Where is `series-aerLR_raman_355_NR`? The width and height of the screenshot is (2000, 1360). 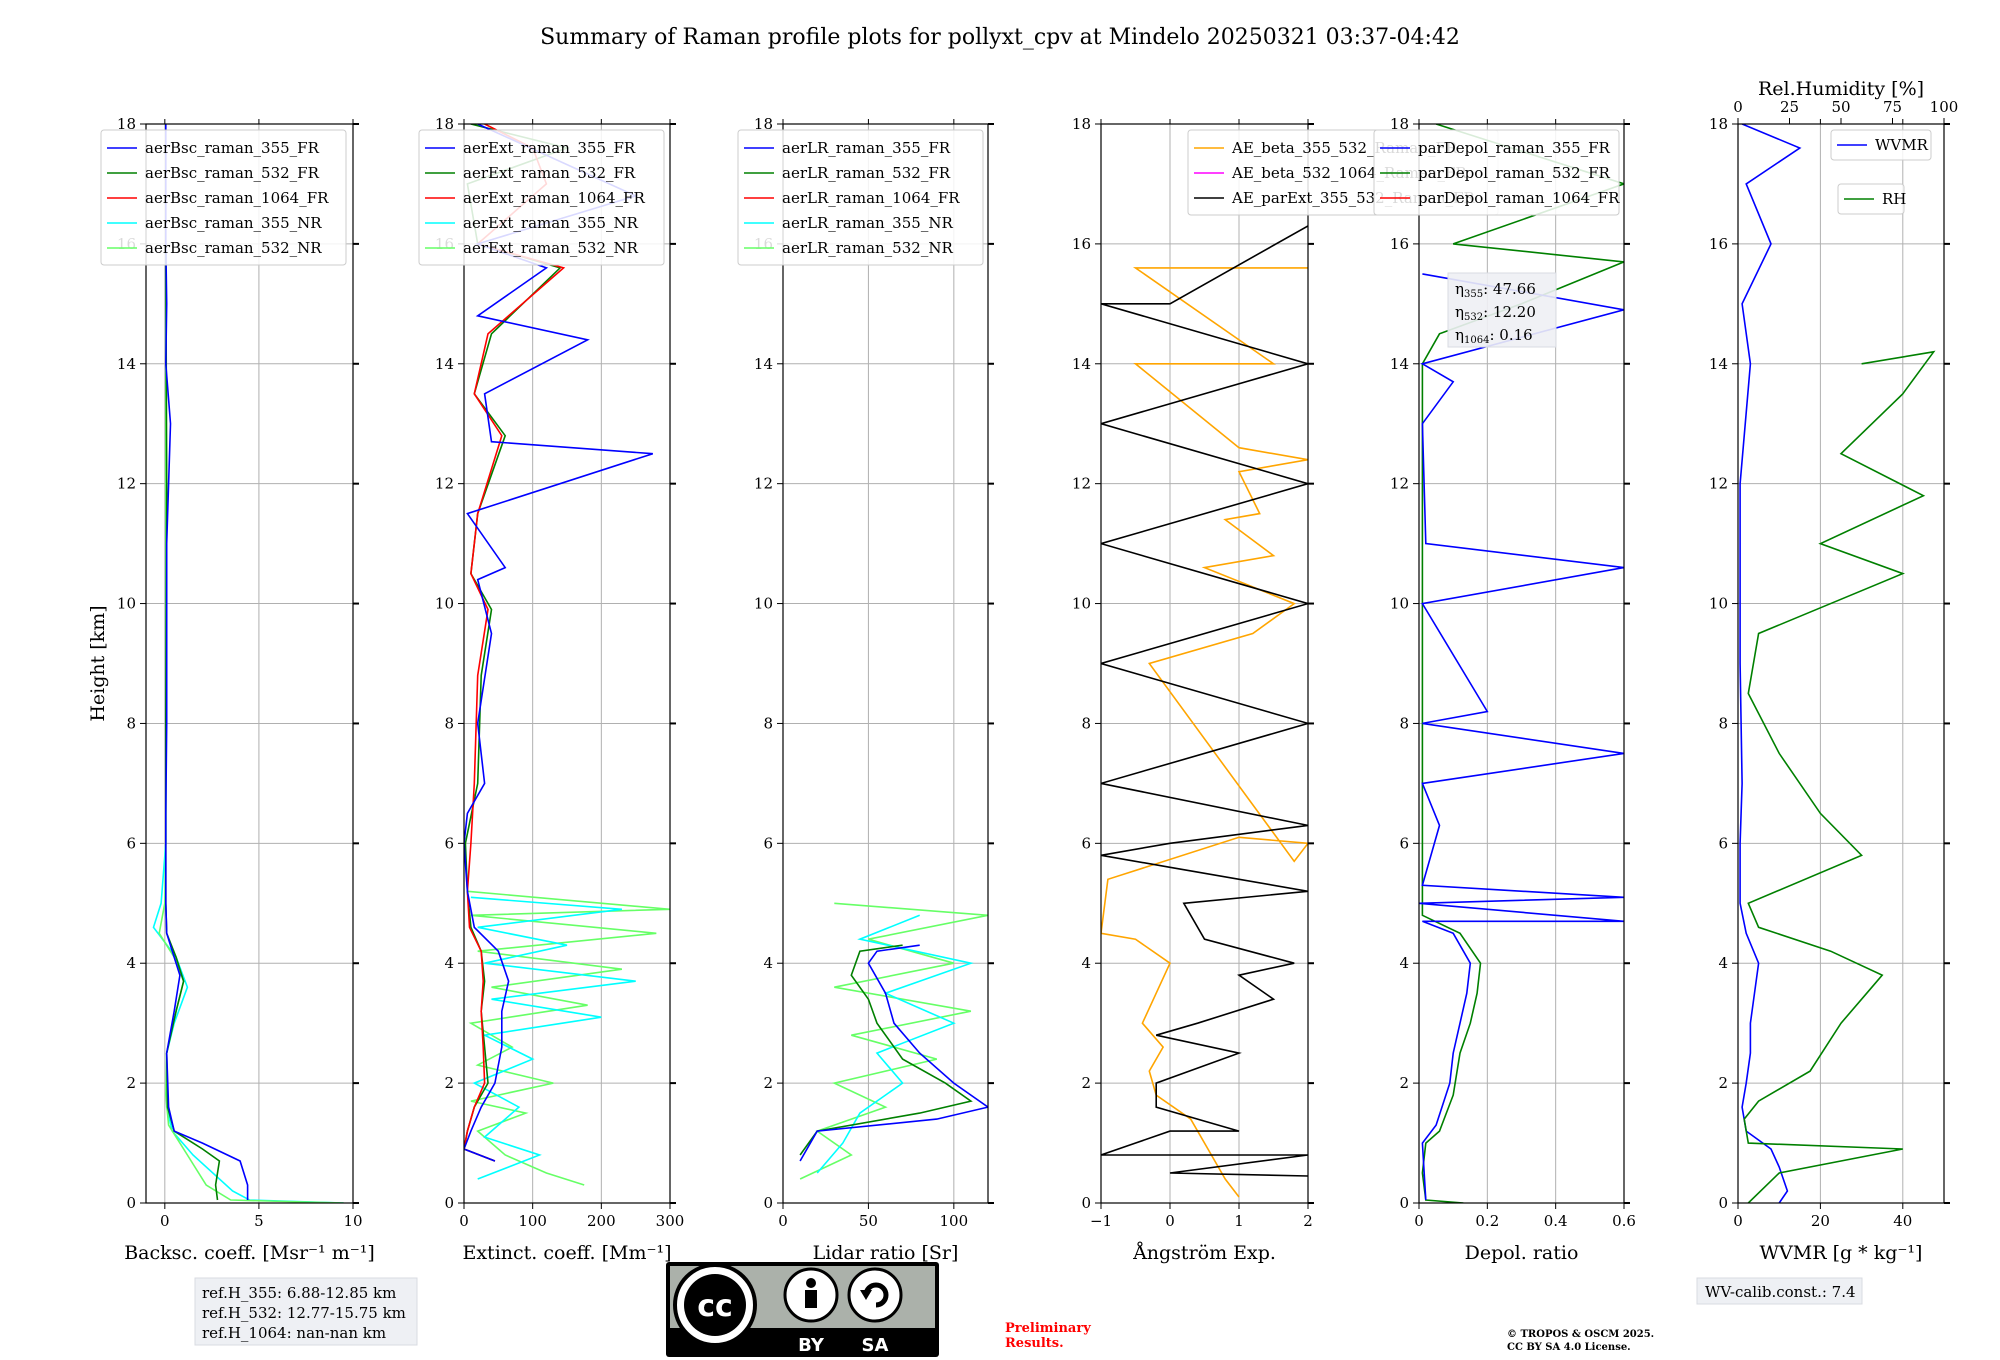
series-aerLR_raman_355_NR is located at coordinates (895, 1044).